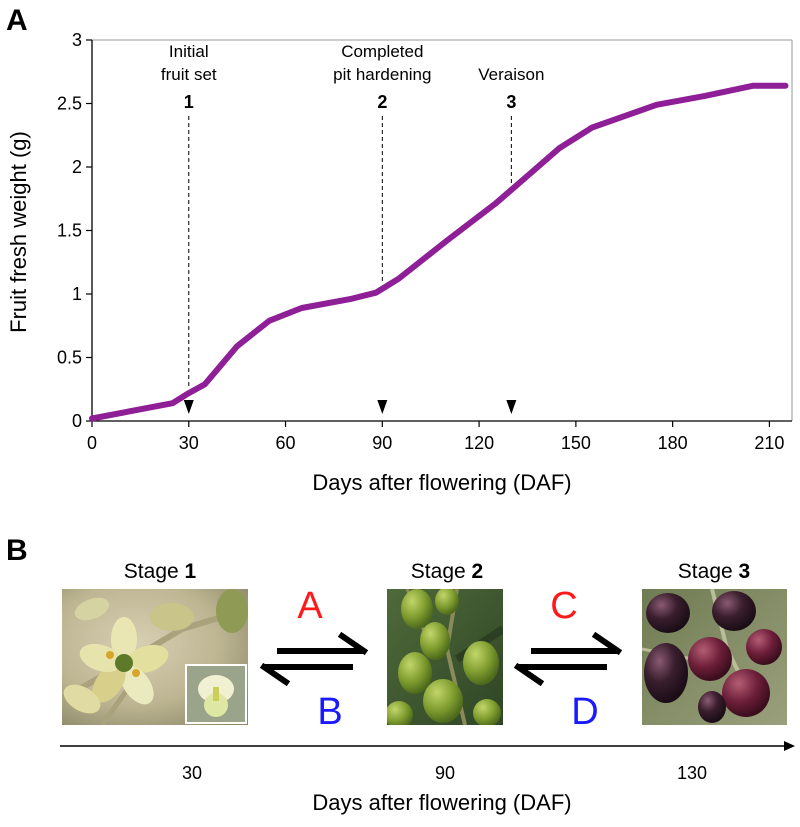 This screenshot has height=827, width=800. I want to click on stage-3-title: Stage 3, so click(714, 571).